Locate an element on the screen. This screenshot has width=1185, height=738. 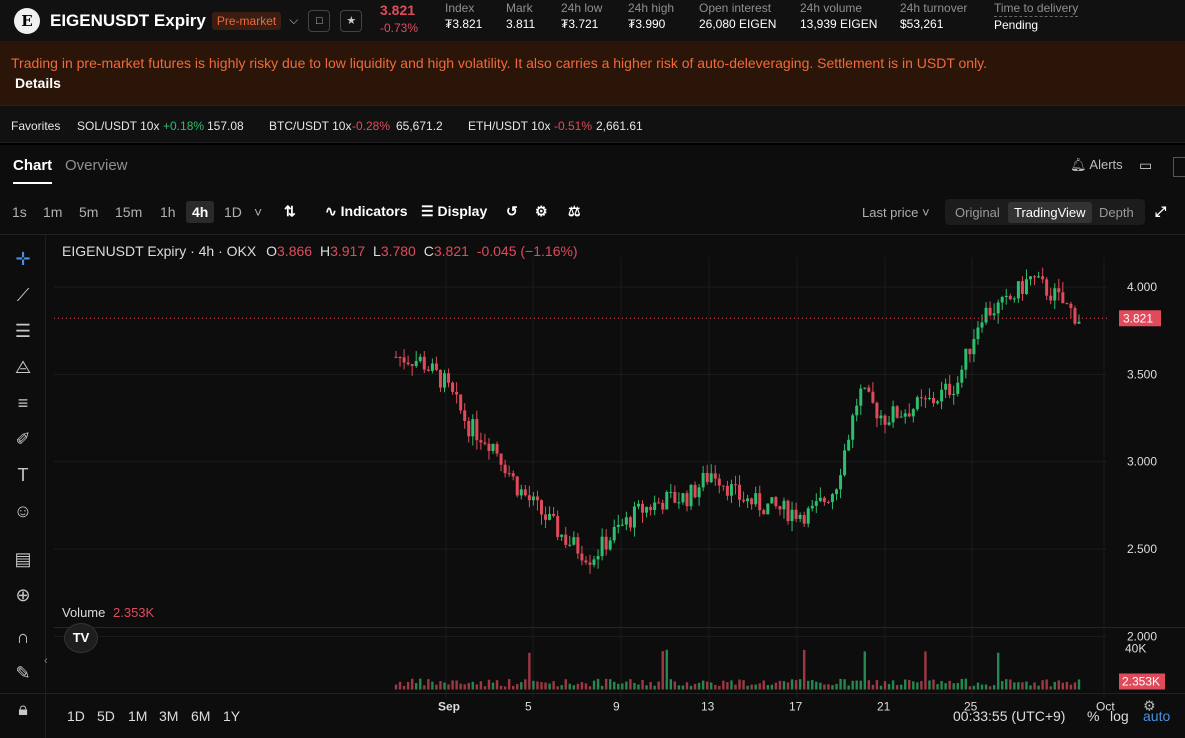
range-5d: 5D is located at coordinates (106, 716).